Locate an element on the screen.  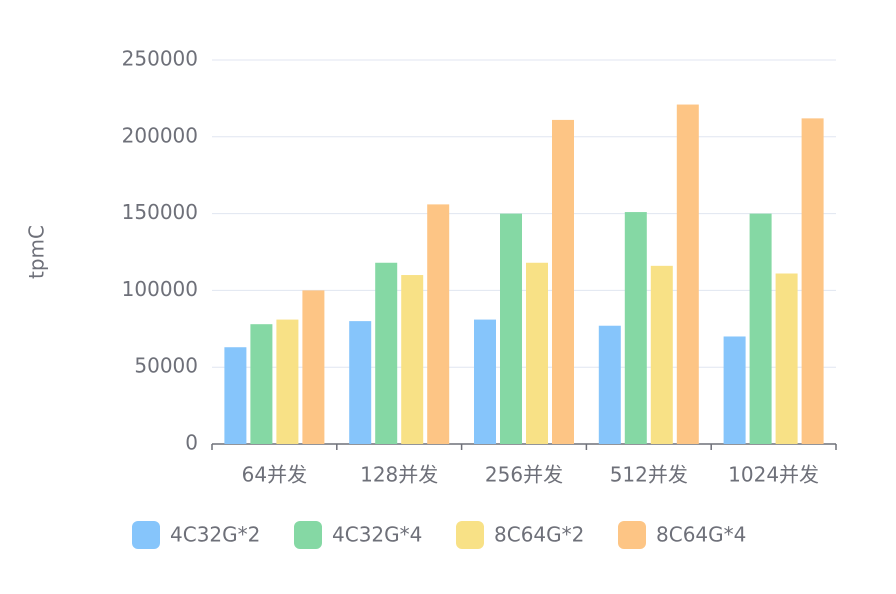
x-tick-label: 128并发 is located at coordinates (399, 475).